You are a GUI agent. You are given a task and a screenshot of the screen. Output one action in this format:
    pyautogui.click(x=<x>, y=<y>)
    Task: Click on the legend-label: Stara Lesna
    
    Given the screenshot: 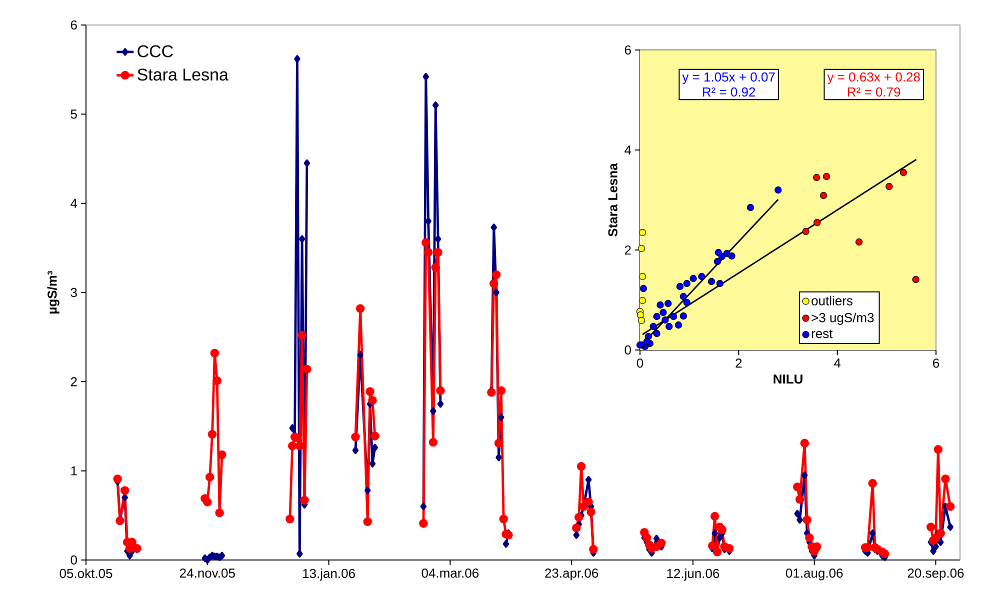 What is the action you would take?
    pyautogui.click(x=183, y=74)
    